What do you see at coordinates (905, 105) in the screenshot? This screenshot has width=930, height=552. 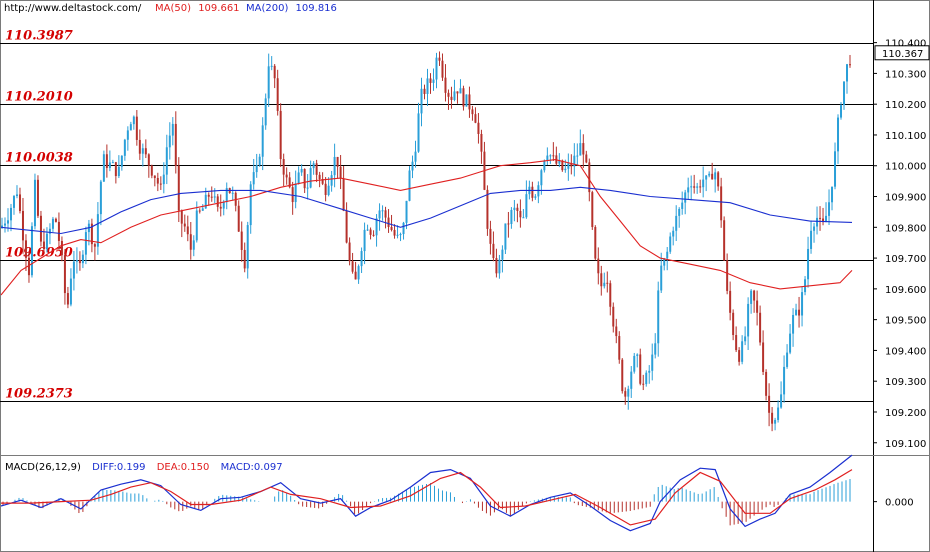 I see `price-tick-label: 110.200` at bounding box center [905, 105].